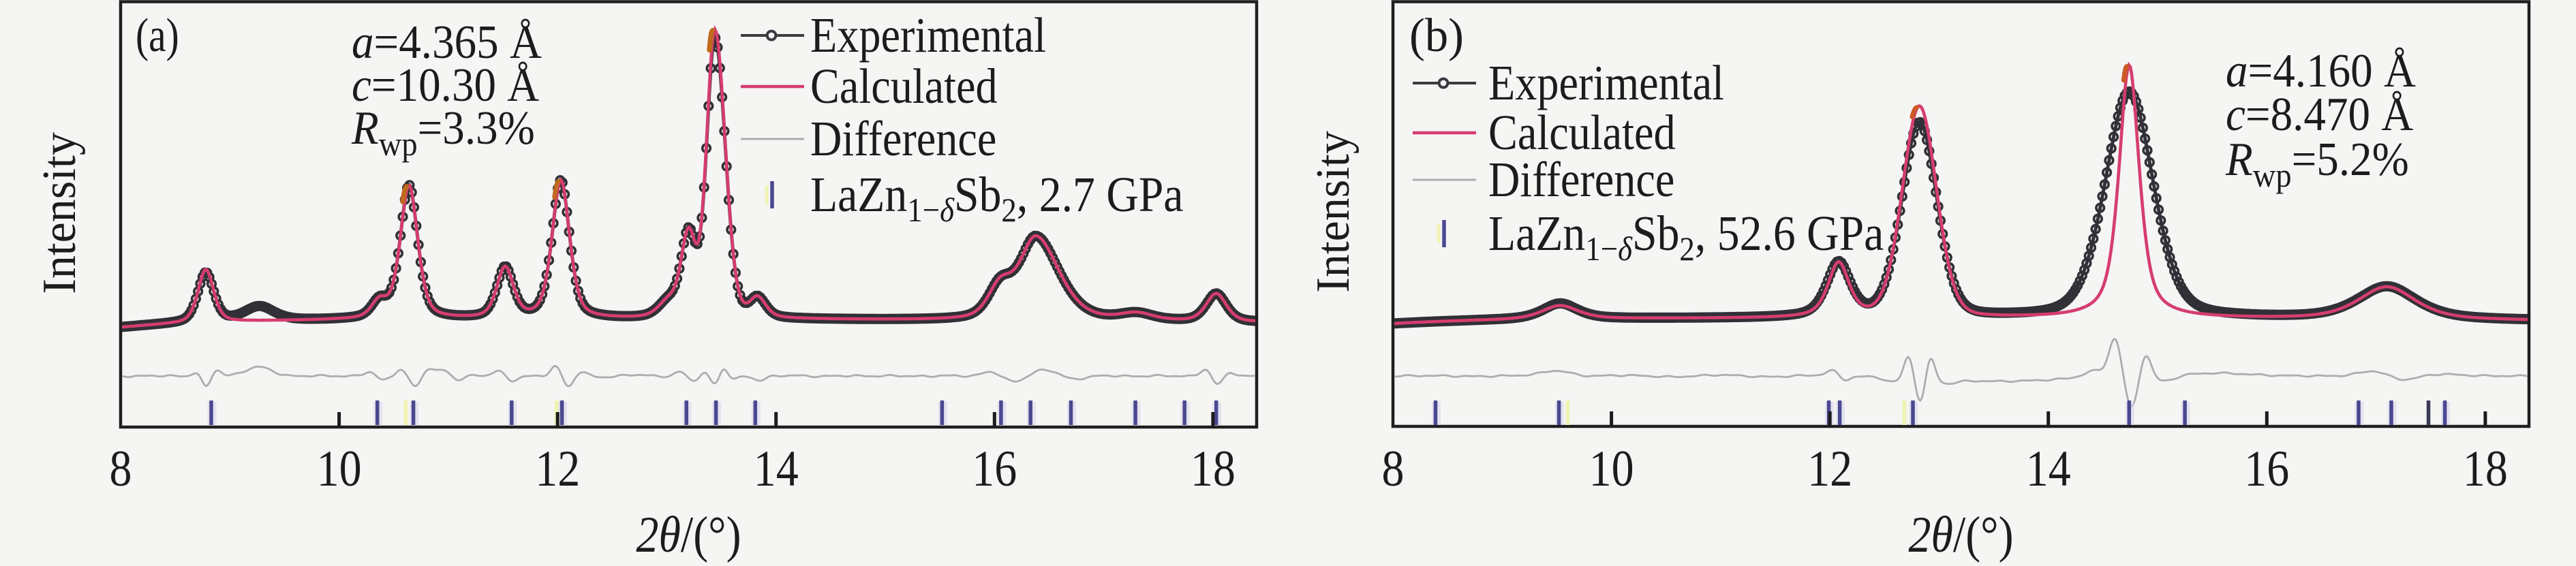 The height and width of the screenshot is (566, 2576). What do you see at coordinates (443, 132) in the screenshot?
I see `svg-text: Rwp=3.3%` at bounding box center [443, 132].